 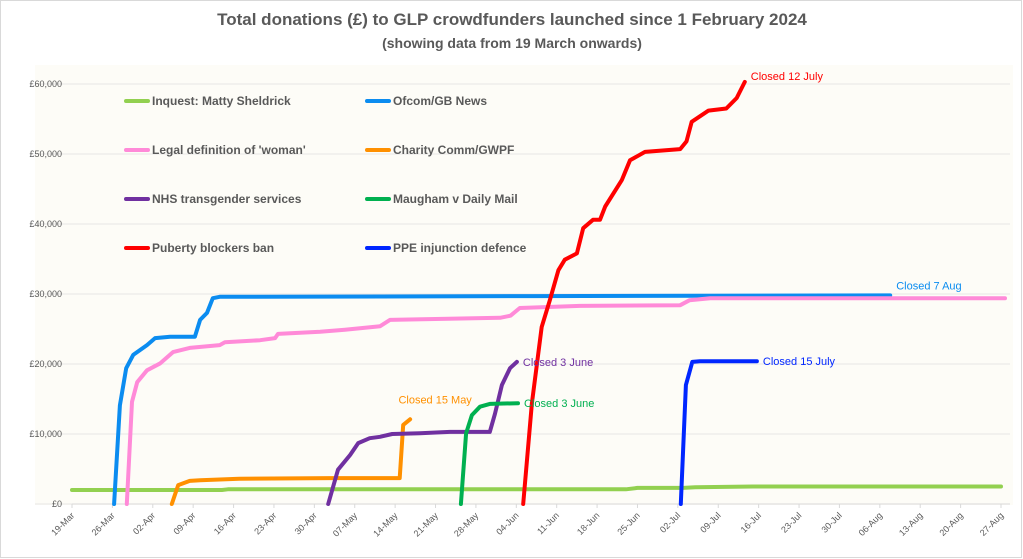 What do you see at coordinates (460, 248) in the screenshot?
I see `legend-entry: PPE injunction defence` at bounding box center [460, 248].